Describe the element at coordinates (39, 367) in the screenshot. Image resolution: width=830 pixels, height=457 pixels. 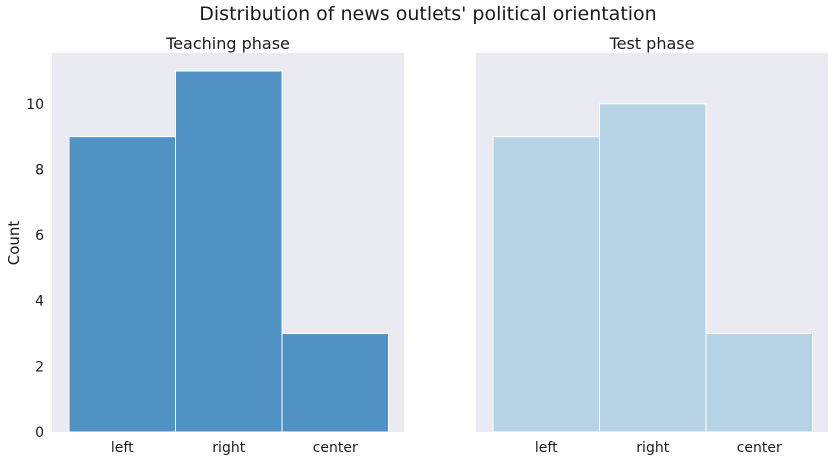
I see `y-tick-label-2: 2` at that location.